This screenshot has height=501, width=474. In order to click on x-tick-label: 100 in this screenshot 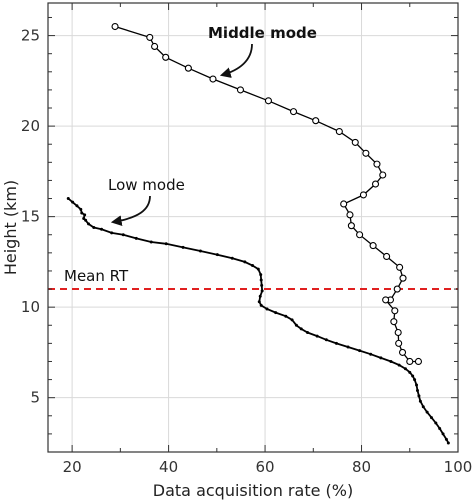, I will do `click(458, 467)`.